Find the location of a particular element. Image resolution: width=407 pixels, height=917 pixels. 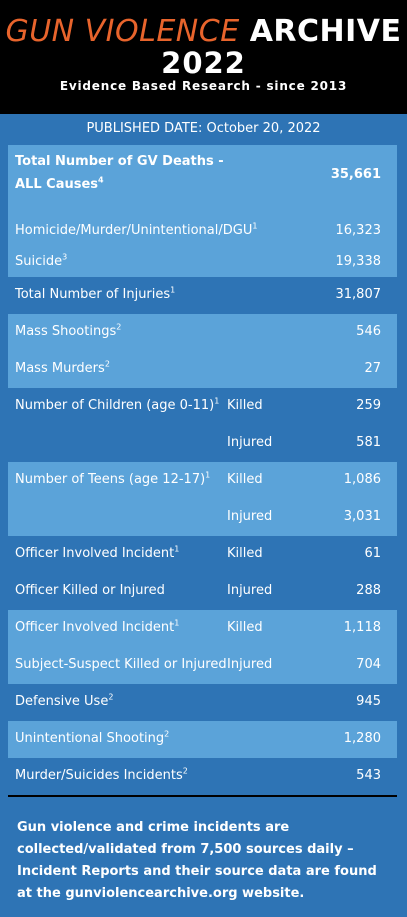

row-officer-incident-killed: Officer Involved Incident1 Killed 61 is located at coordinates (202, 554).